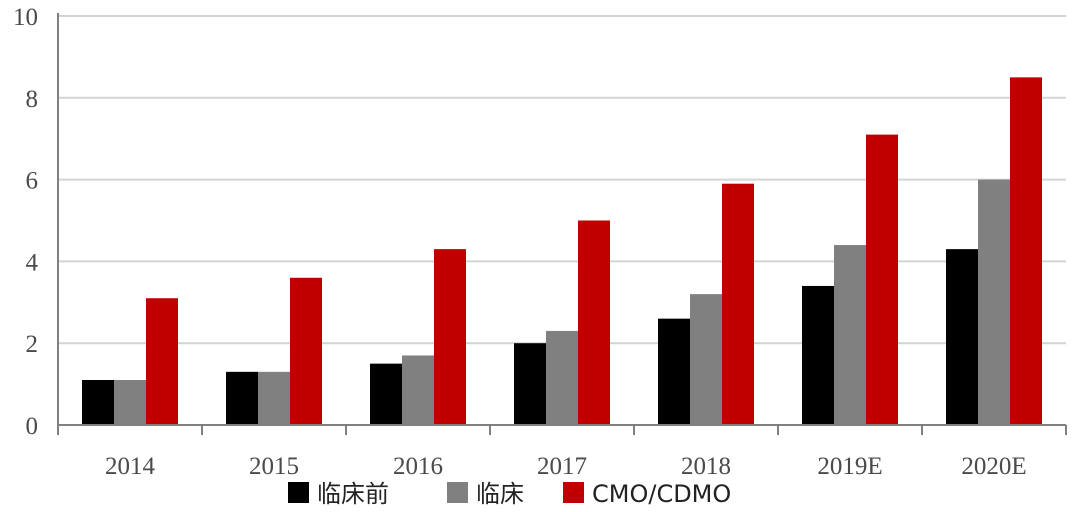  What do you see at coordinates (32, 426) in the screenshot?
I see `y-tick-label: 0` at bounding box center [32, 426].